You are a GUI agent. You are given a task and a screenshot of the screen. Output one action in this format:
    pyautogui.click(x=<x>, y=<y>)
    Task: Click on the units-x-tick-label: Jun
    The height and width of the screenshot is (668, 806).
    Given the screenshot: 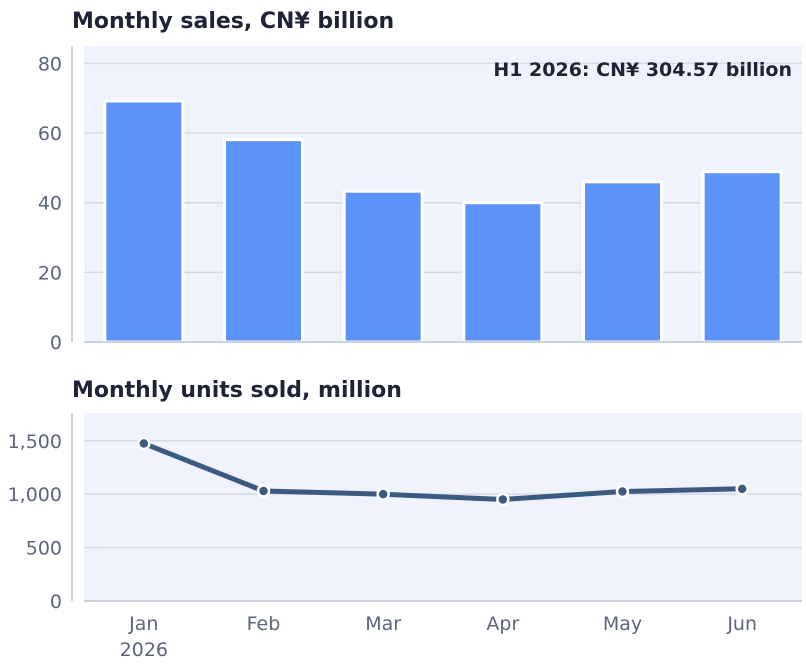 What is the action you would take?
    pyautogui.click(x=741, y=624)
    